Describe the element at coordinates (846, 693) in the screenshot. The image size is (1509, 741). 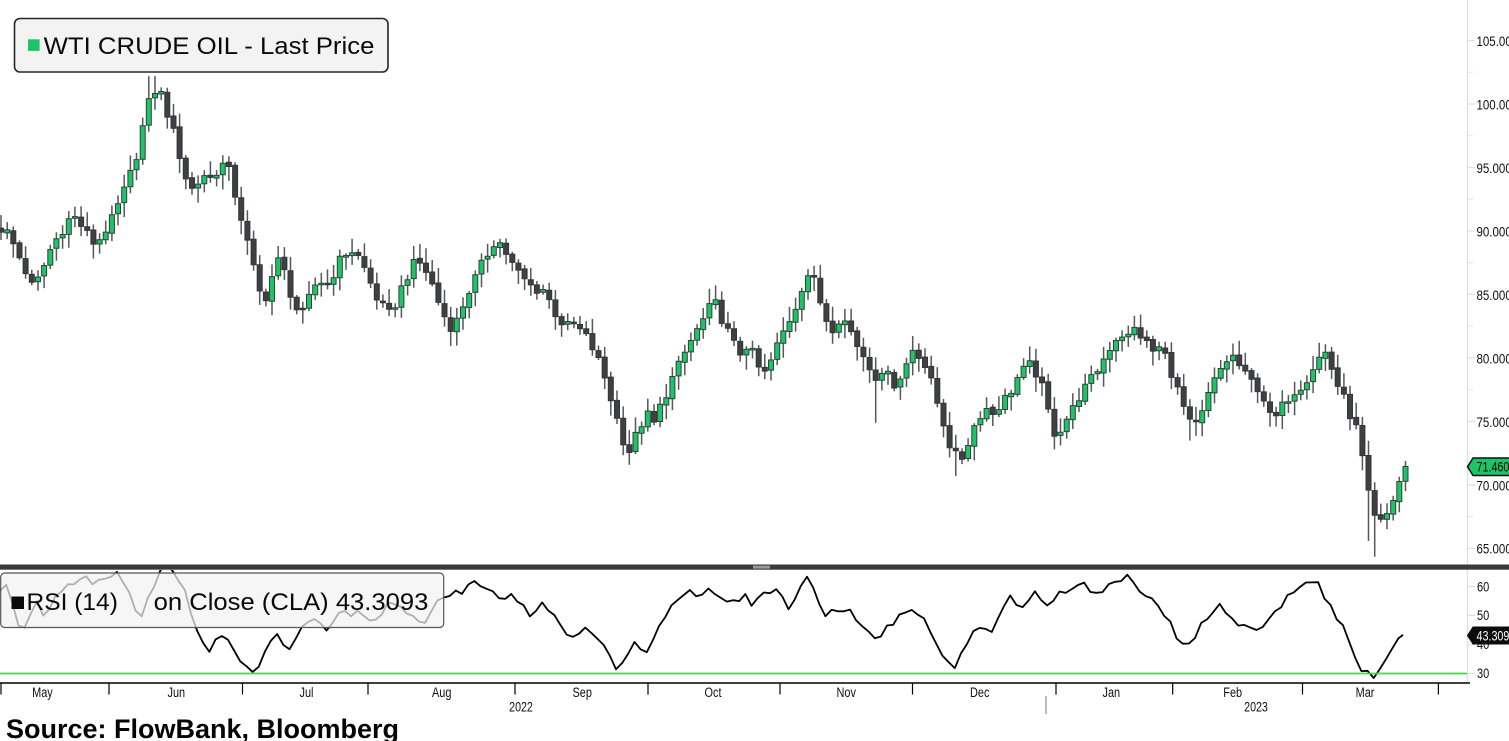
I see `svg-text: Nov` at that location.